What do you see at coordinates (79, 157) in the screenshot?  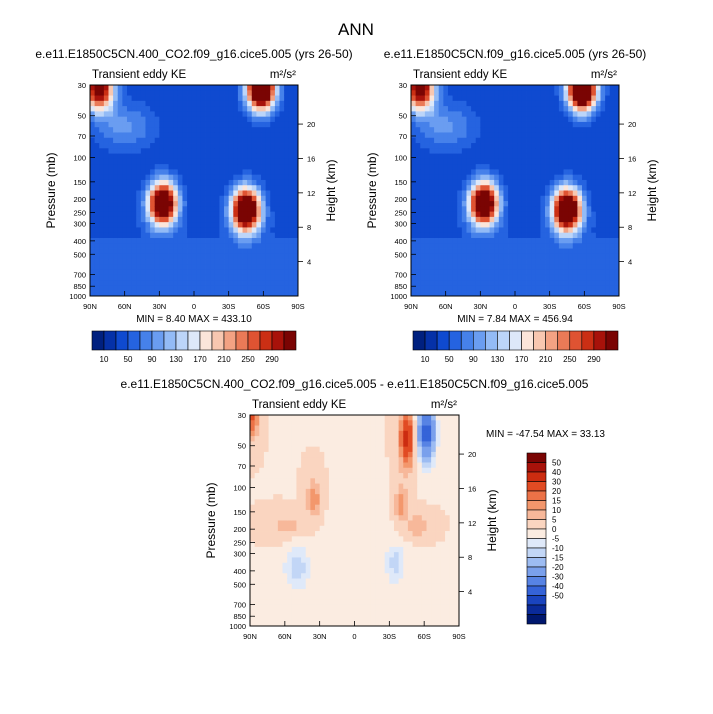 I see `y-tick-label: 100` at bounding box center [79, 157].